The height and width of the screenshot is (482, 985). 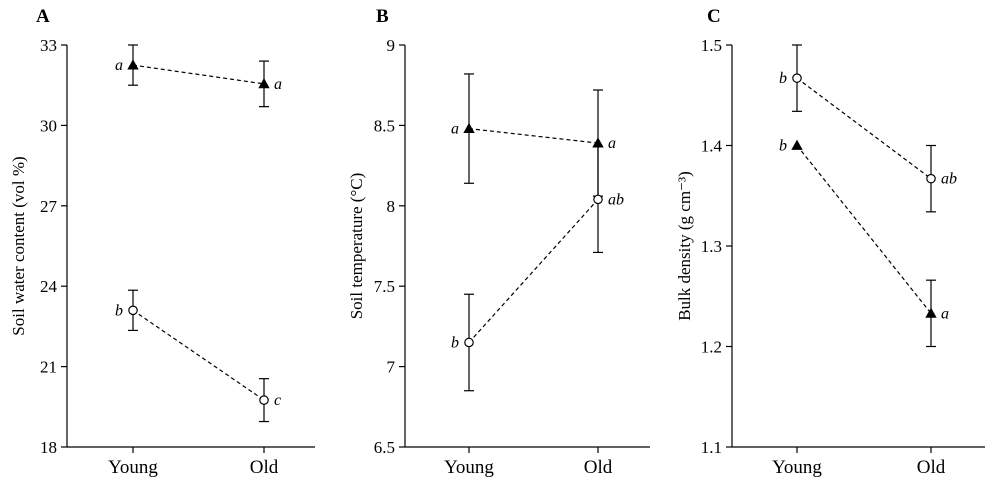 I want to click on y-tick-label: 30, so click(x=48, y=125).